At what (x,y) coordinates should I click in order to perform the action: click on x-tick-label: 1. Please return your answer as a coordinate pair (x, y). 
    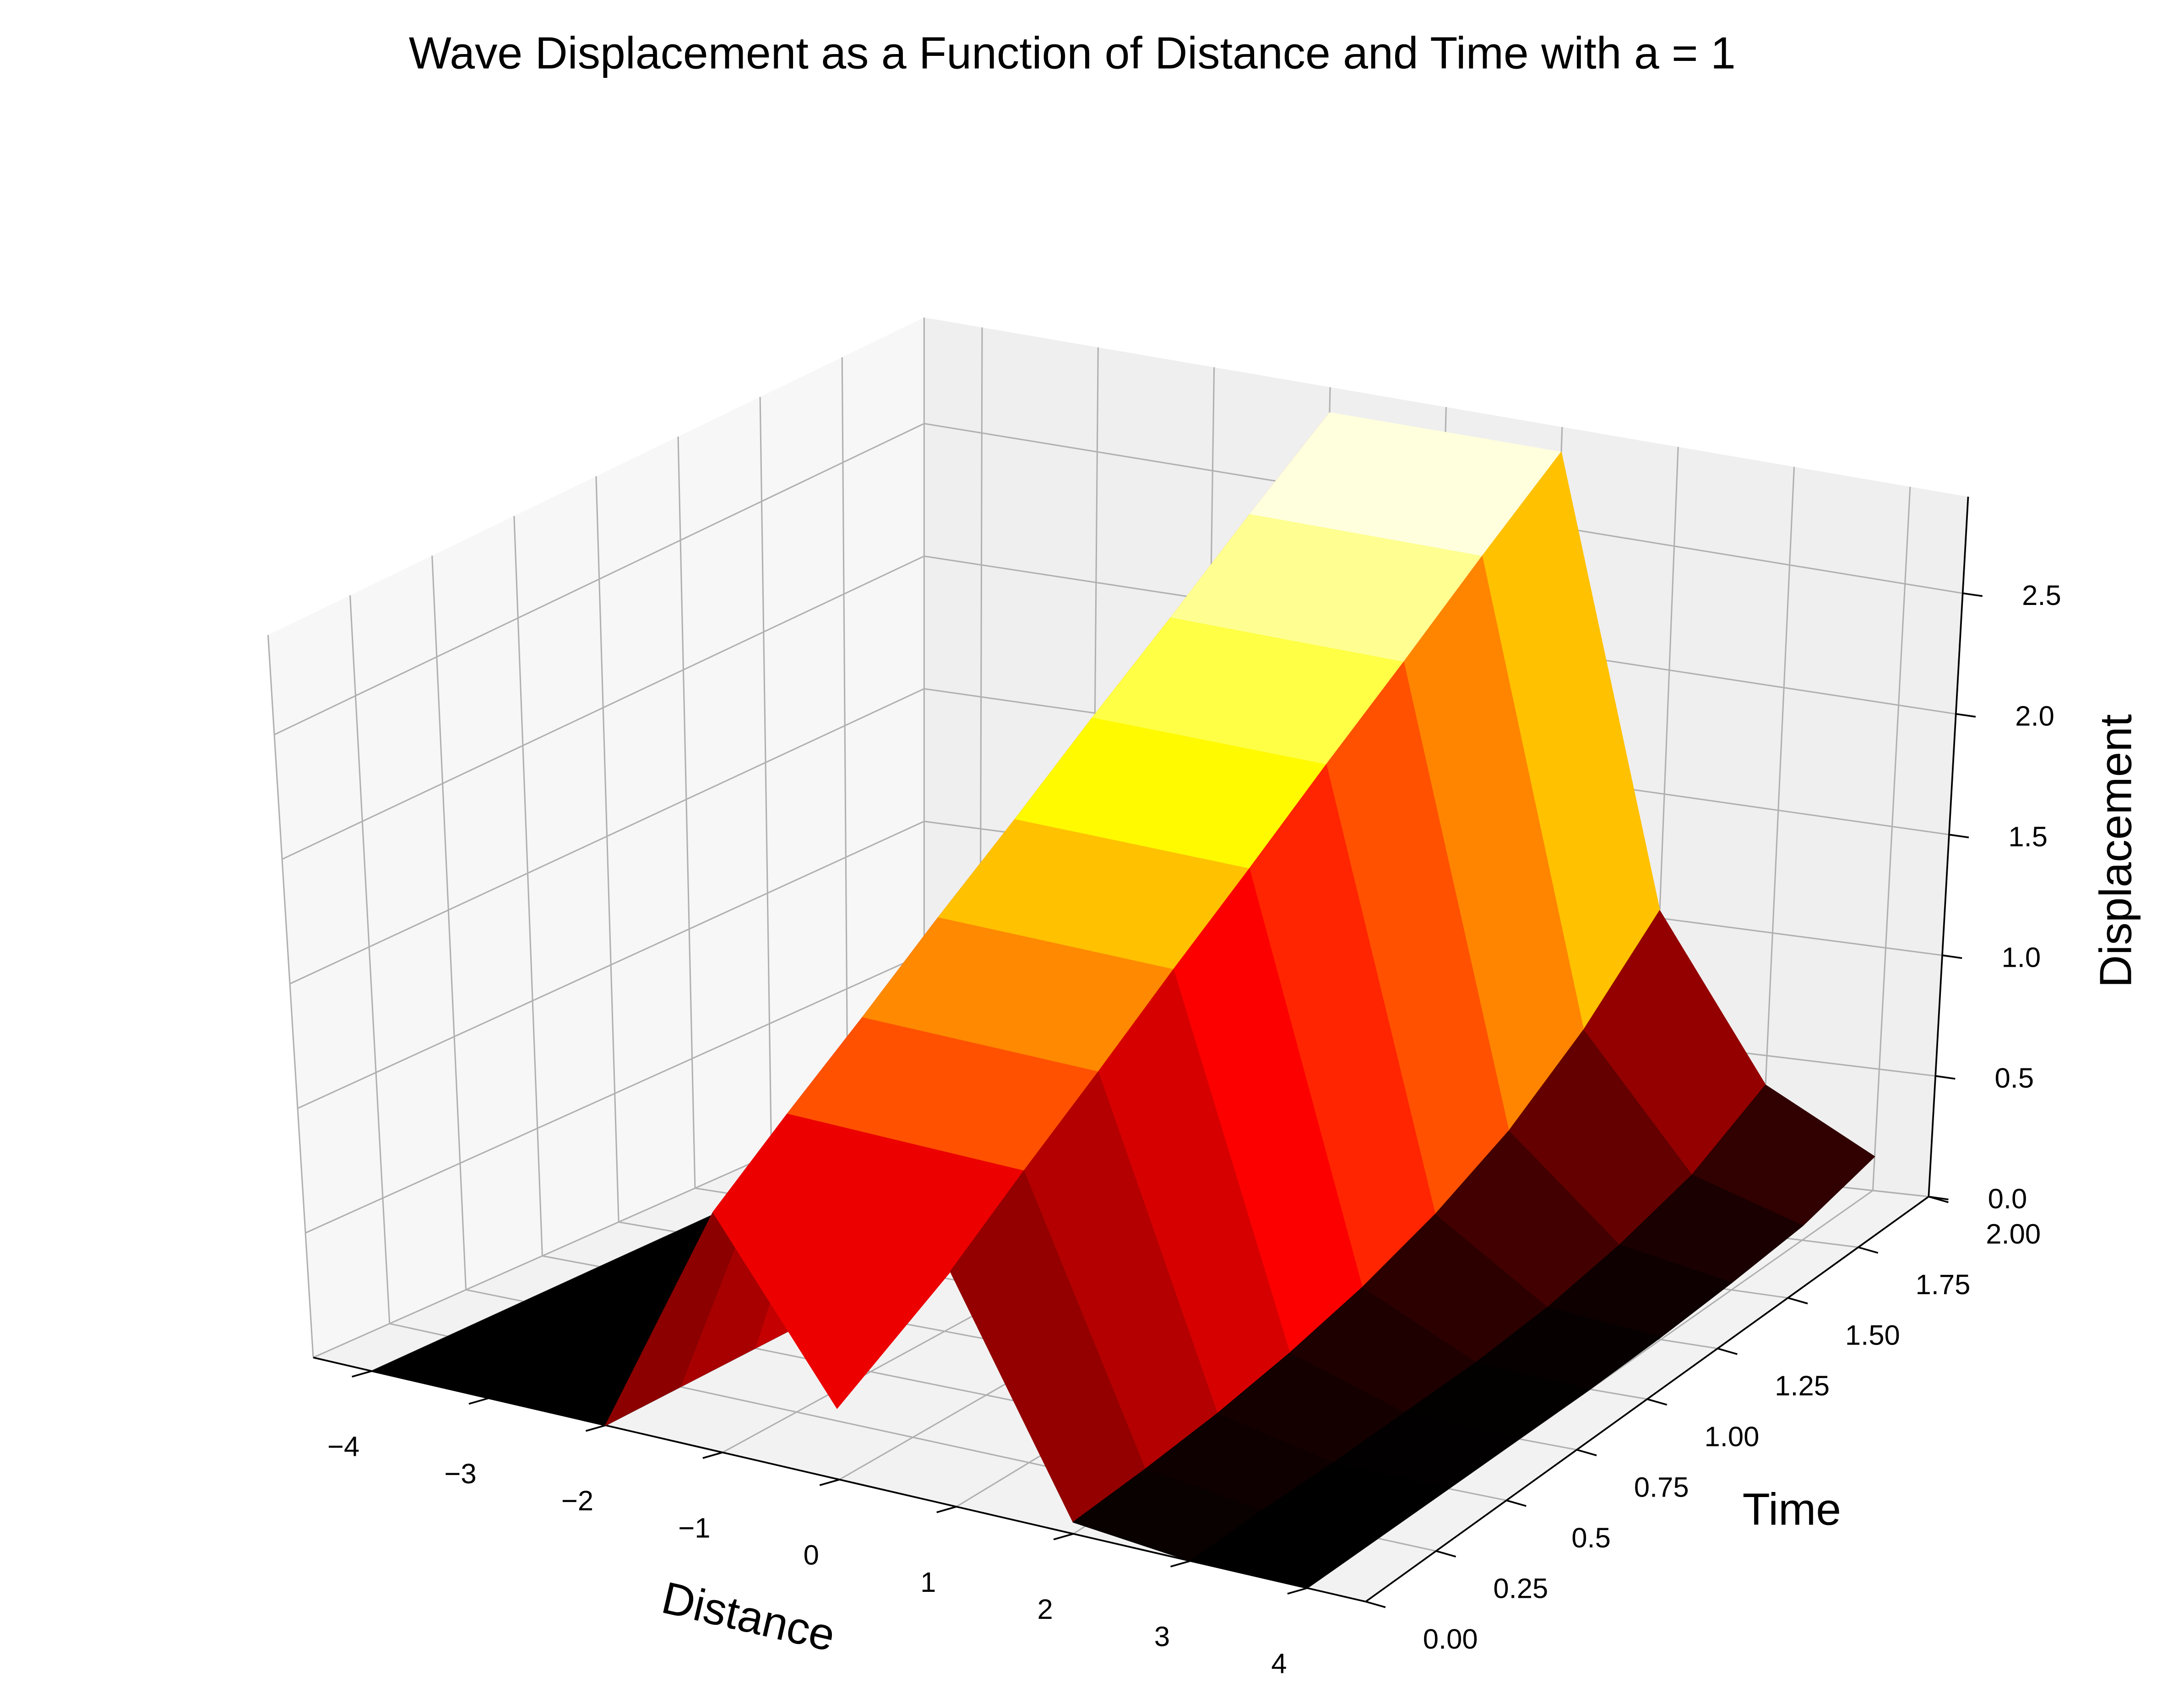
    Looking at the image, I should click on (928, 1582).